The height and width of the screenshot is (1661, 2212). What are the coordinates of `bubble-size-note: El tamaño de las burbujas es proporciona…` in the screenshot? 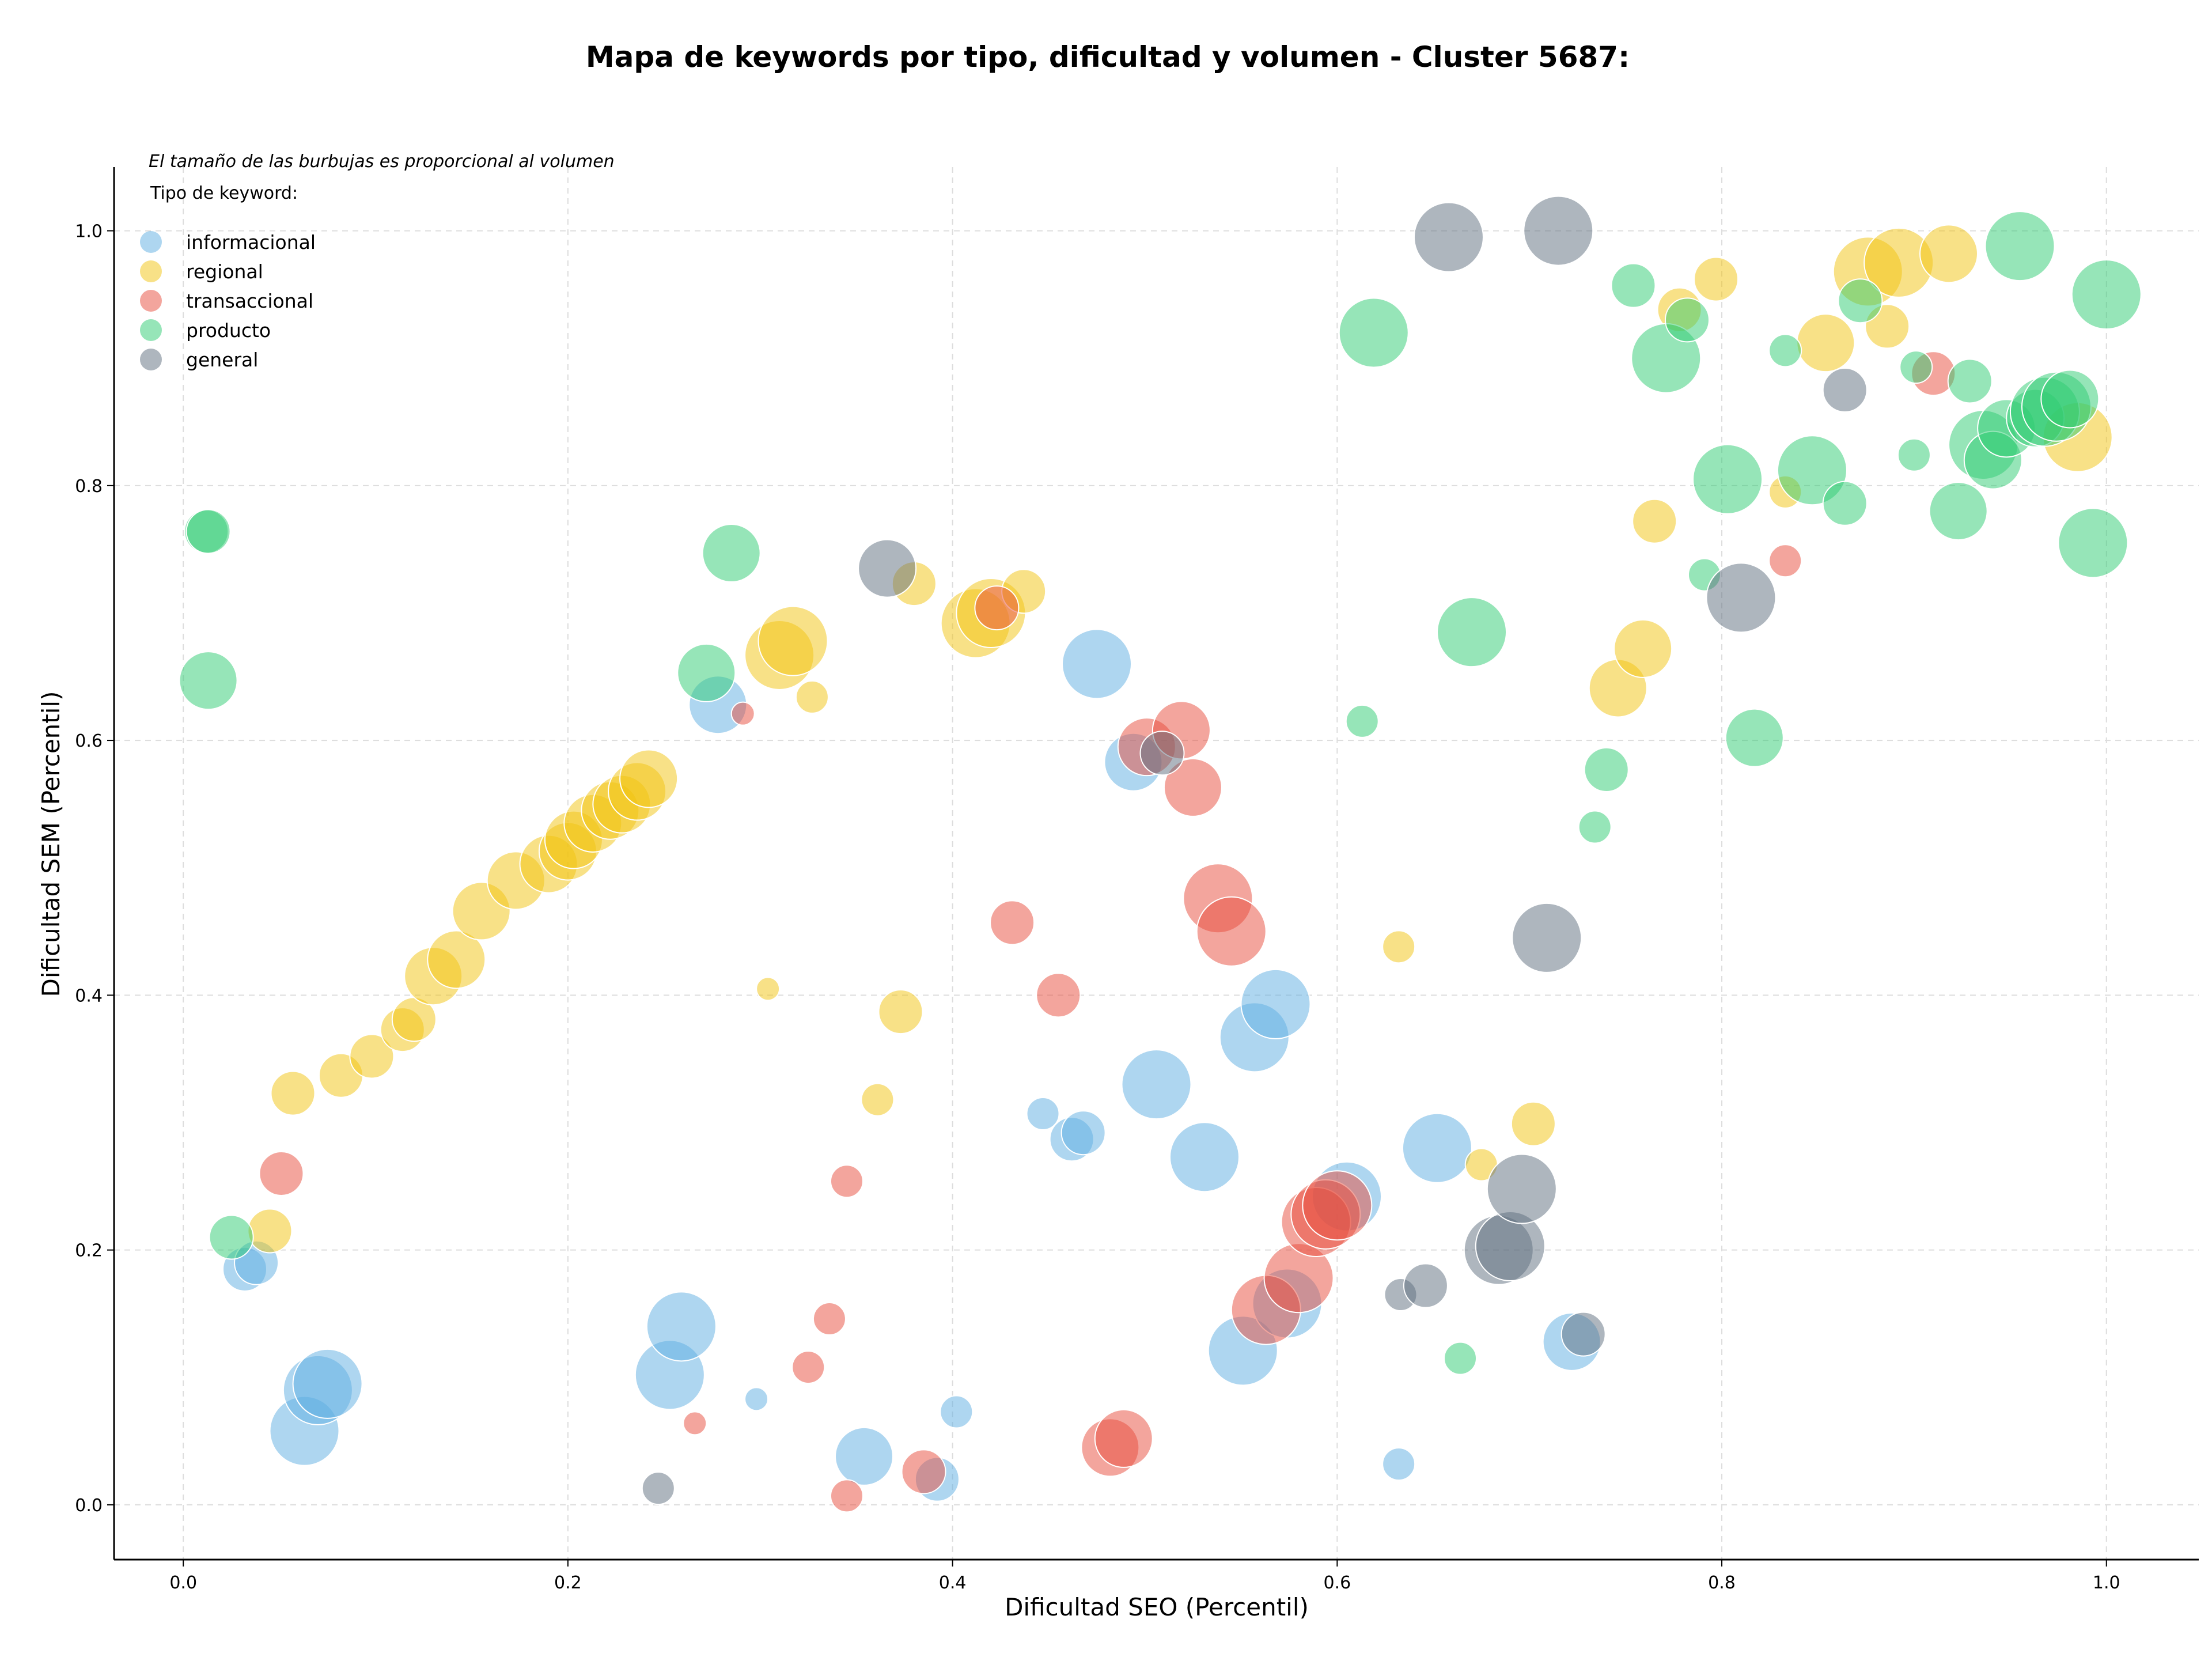 It's located at (382, 162).